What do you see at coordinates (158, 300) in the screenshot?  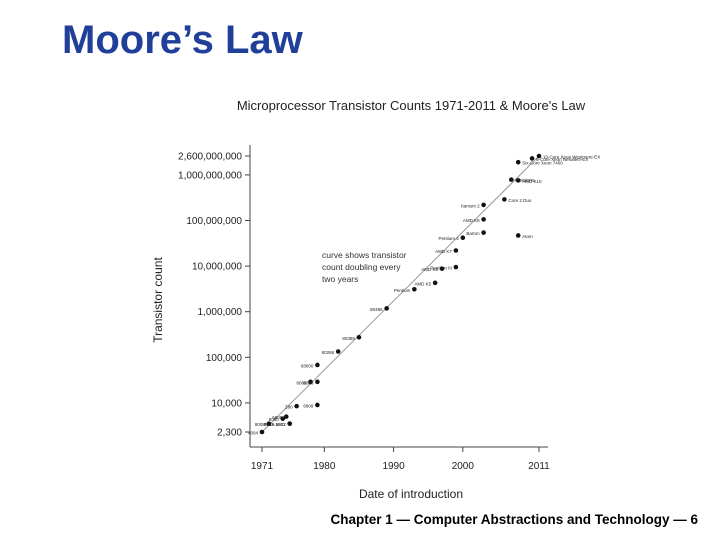 I see `y-axis-label: Transistor count` at bounding box center [158, 300].